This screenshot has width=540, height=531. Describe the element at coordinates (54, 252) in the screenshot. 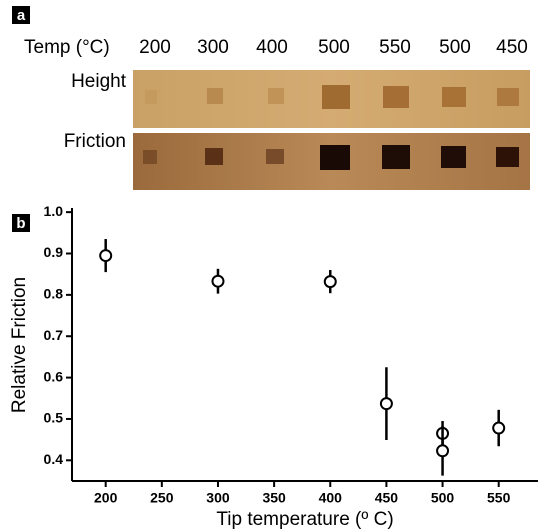

I see `y-tick-label: 0.9` at that location.